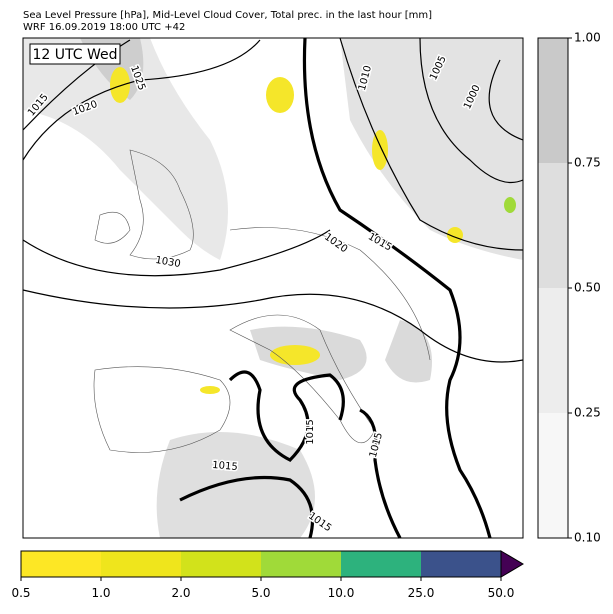 The width and height of the screenshot is (613, 614). Describe the element at coordinates (180, 593) in the screenshot. I see `precip-tick-label: 2.0` at that location.